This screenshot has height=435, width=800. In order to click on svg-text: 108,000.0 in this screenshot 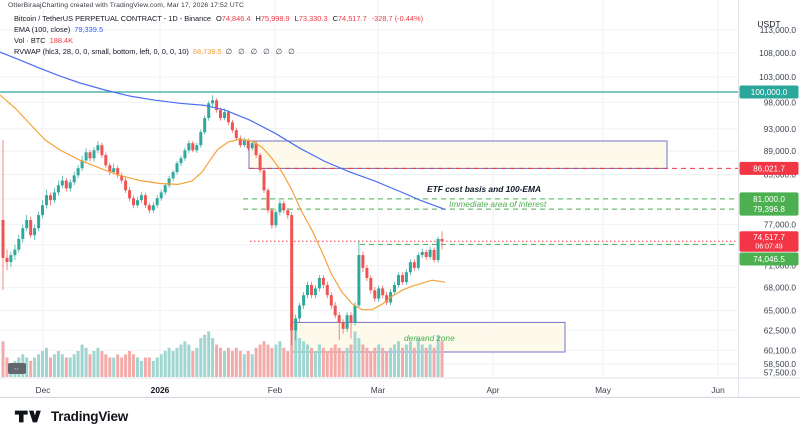, I will do `click(777, 53)`.